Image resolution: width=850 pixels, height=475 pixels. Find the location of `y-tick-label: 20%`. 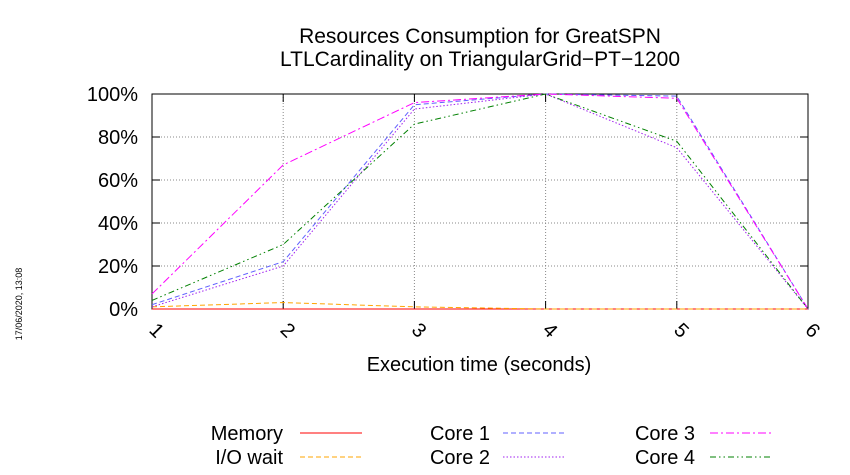

y-tick-label: 20% is located at coordinates (118, 267).